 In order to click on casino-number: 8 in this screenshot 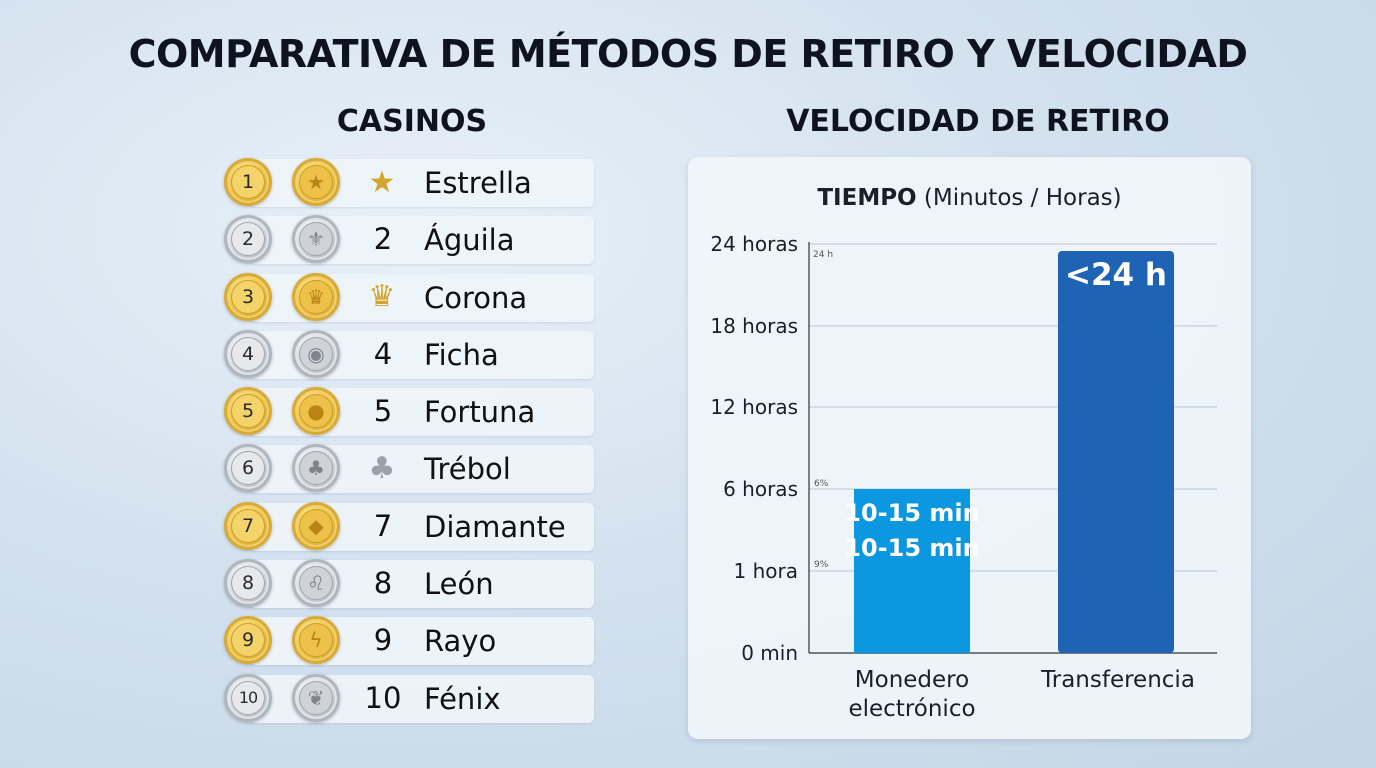, I will do `click(383, 583)`.